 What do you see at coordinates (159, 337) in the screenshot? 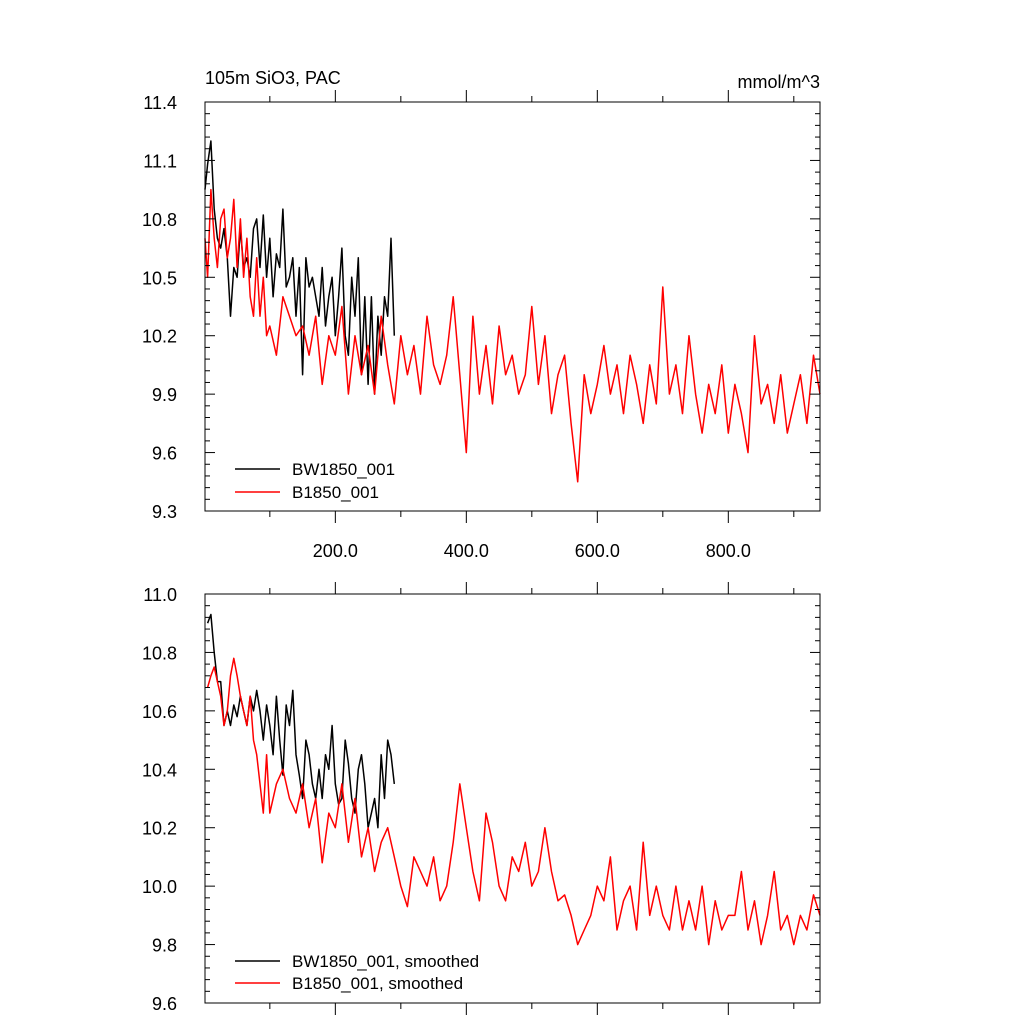
I see `panel1-ytick-label: 10.2` at bounding box center [159, 337].